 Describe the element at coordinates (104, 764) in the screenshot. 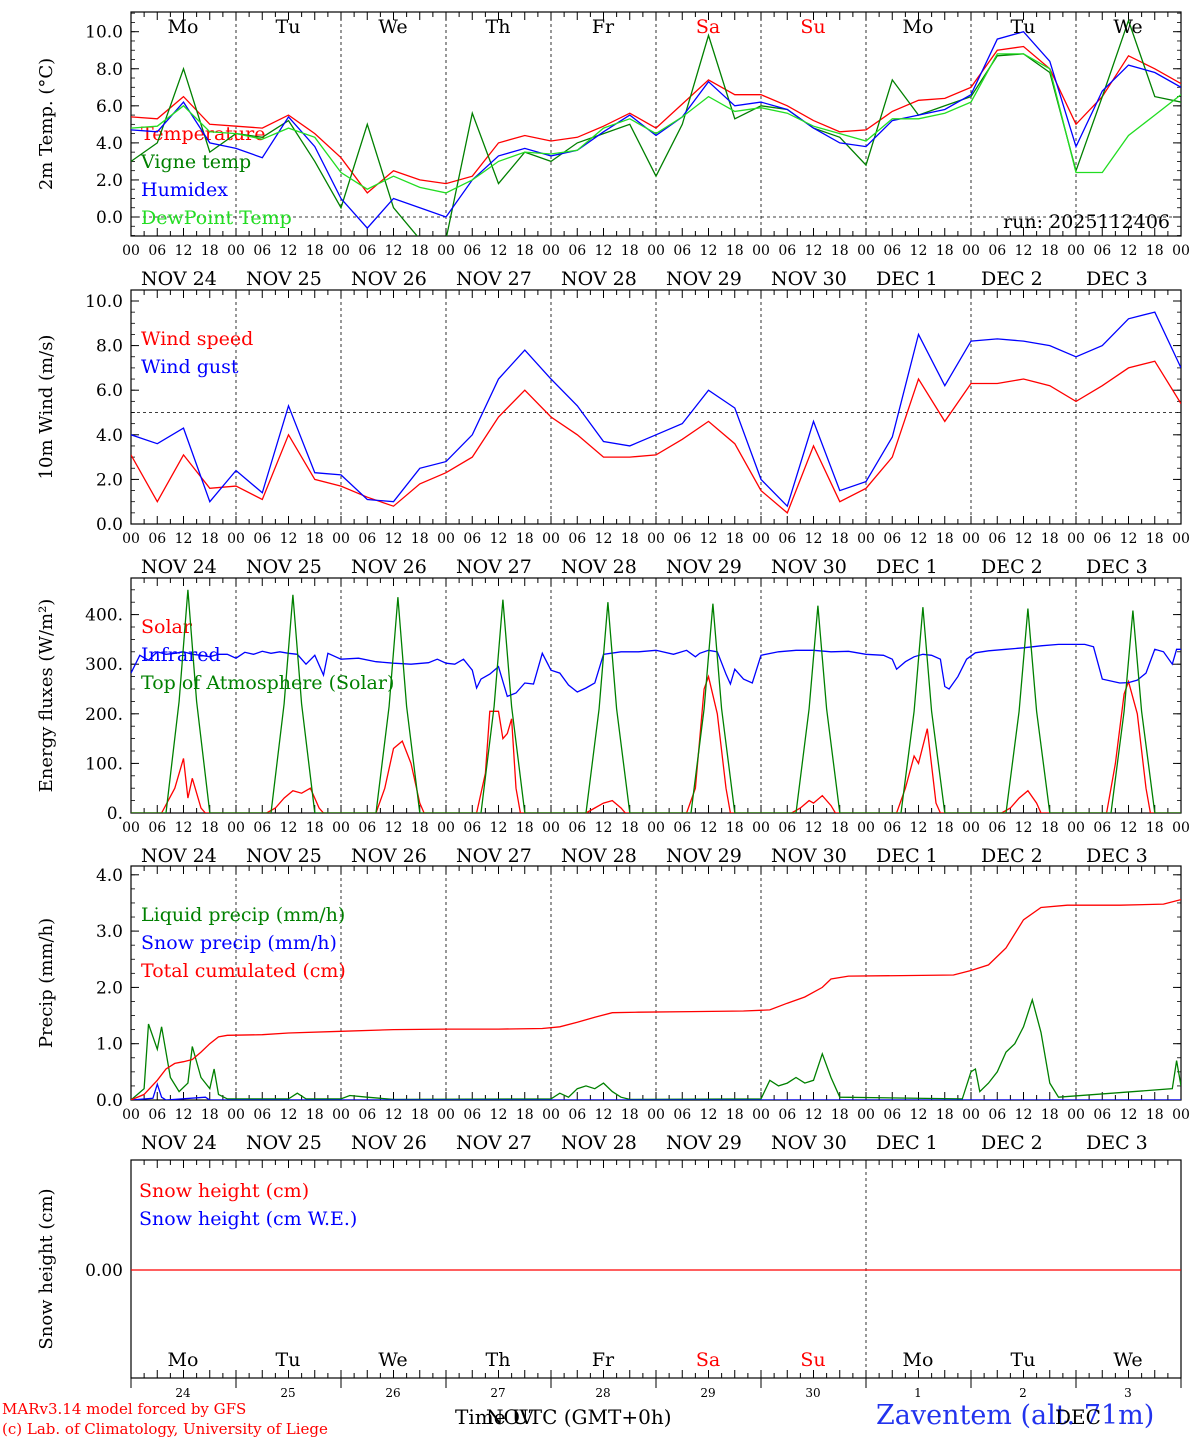

I see `y-tick-label: 100.` at that location.